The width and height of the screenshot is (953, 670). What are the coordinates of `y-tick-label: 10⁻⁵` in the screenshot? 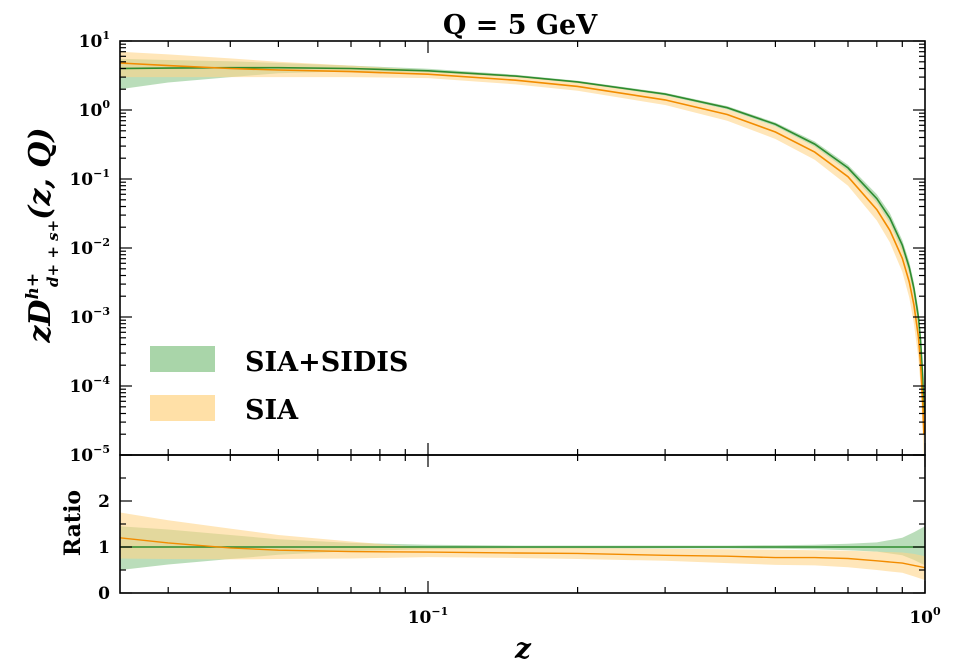 It's located at (89, 454).